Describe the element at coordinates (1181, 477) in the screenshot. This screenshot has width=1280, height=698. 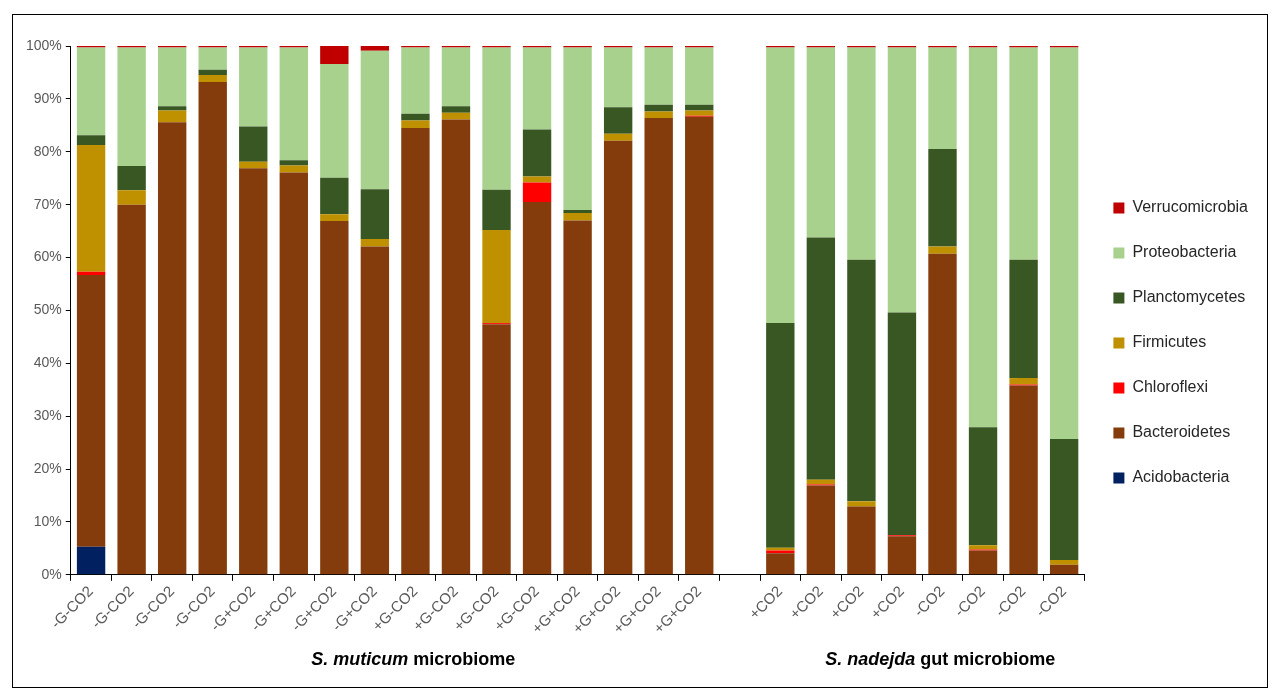
I see `legend-label: Acidobacteria` at that location.